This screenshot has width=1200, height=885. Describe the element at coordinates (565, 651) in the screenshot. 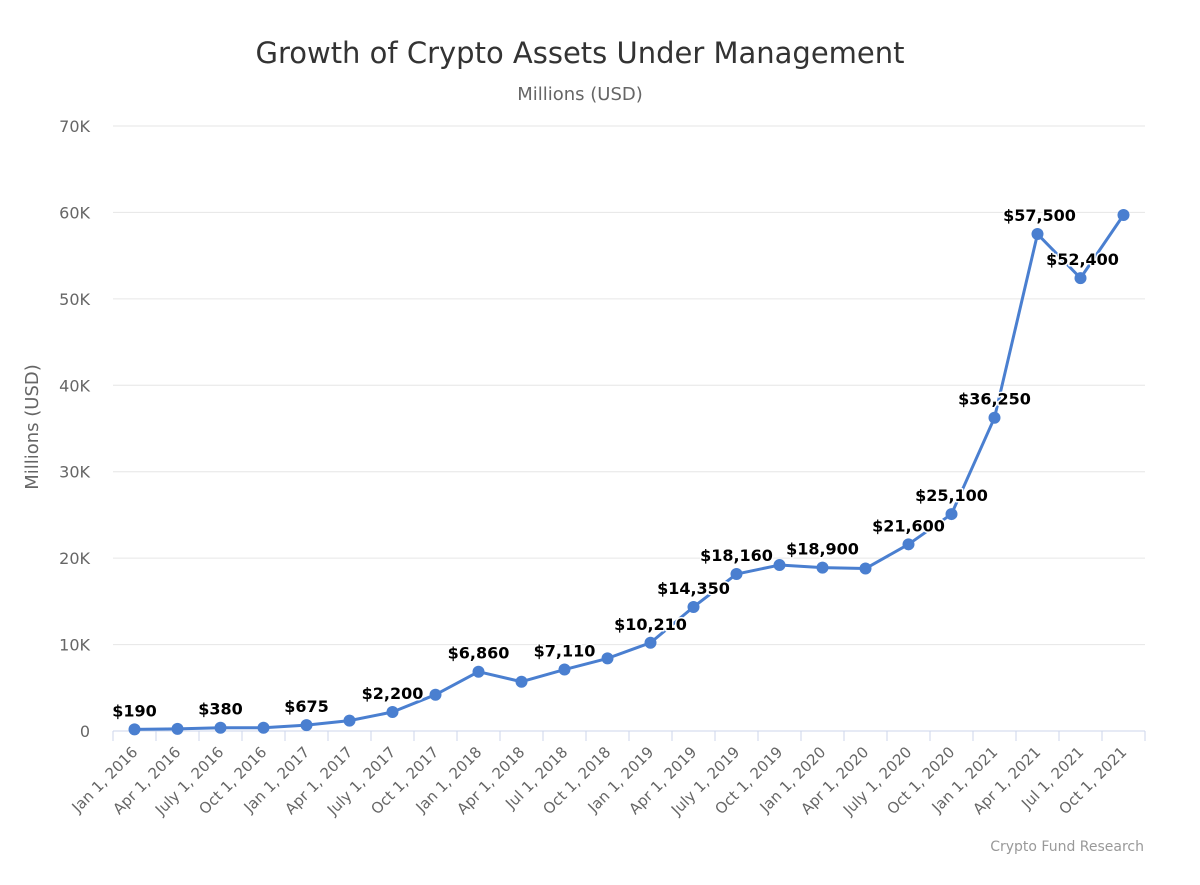

I see `data-label: $7,110` at that location.